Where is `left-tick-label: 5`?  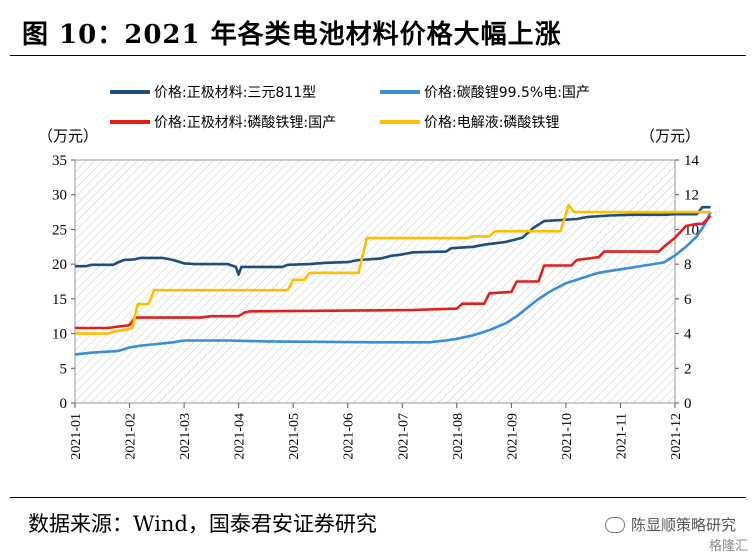 left-tick-label: 5 is located at coordinates (64, 369).